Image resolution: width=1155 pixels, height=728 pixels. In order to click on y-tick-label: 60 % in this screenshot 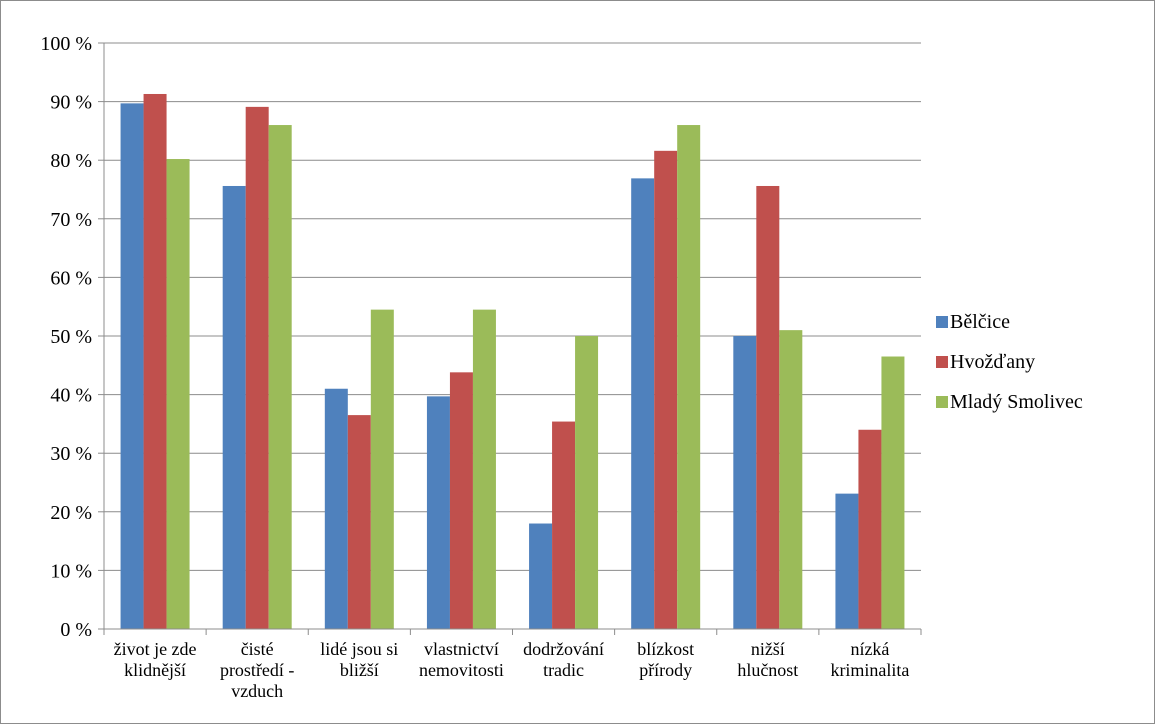, I will do `click(71, 278)`.